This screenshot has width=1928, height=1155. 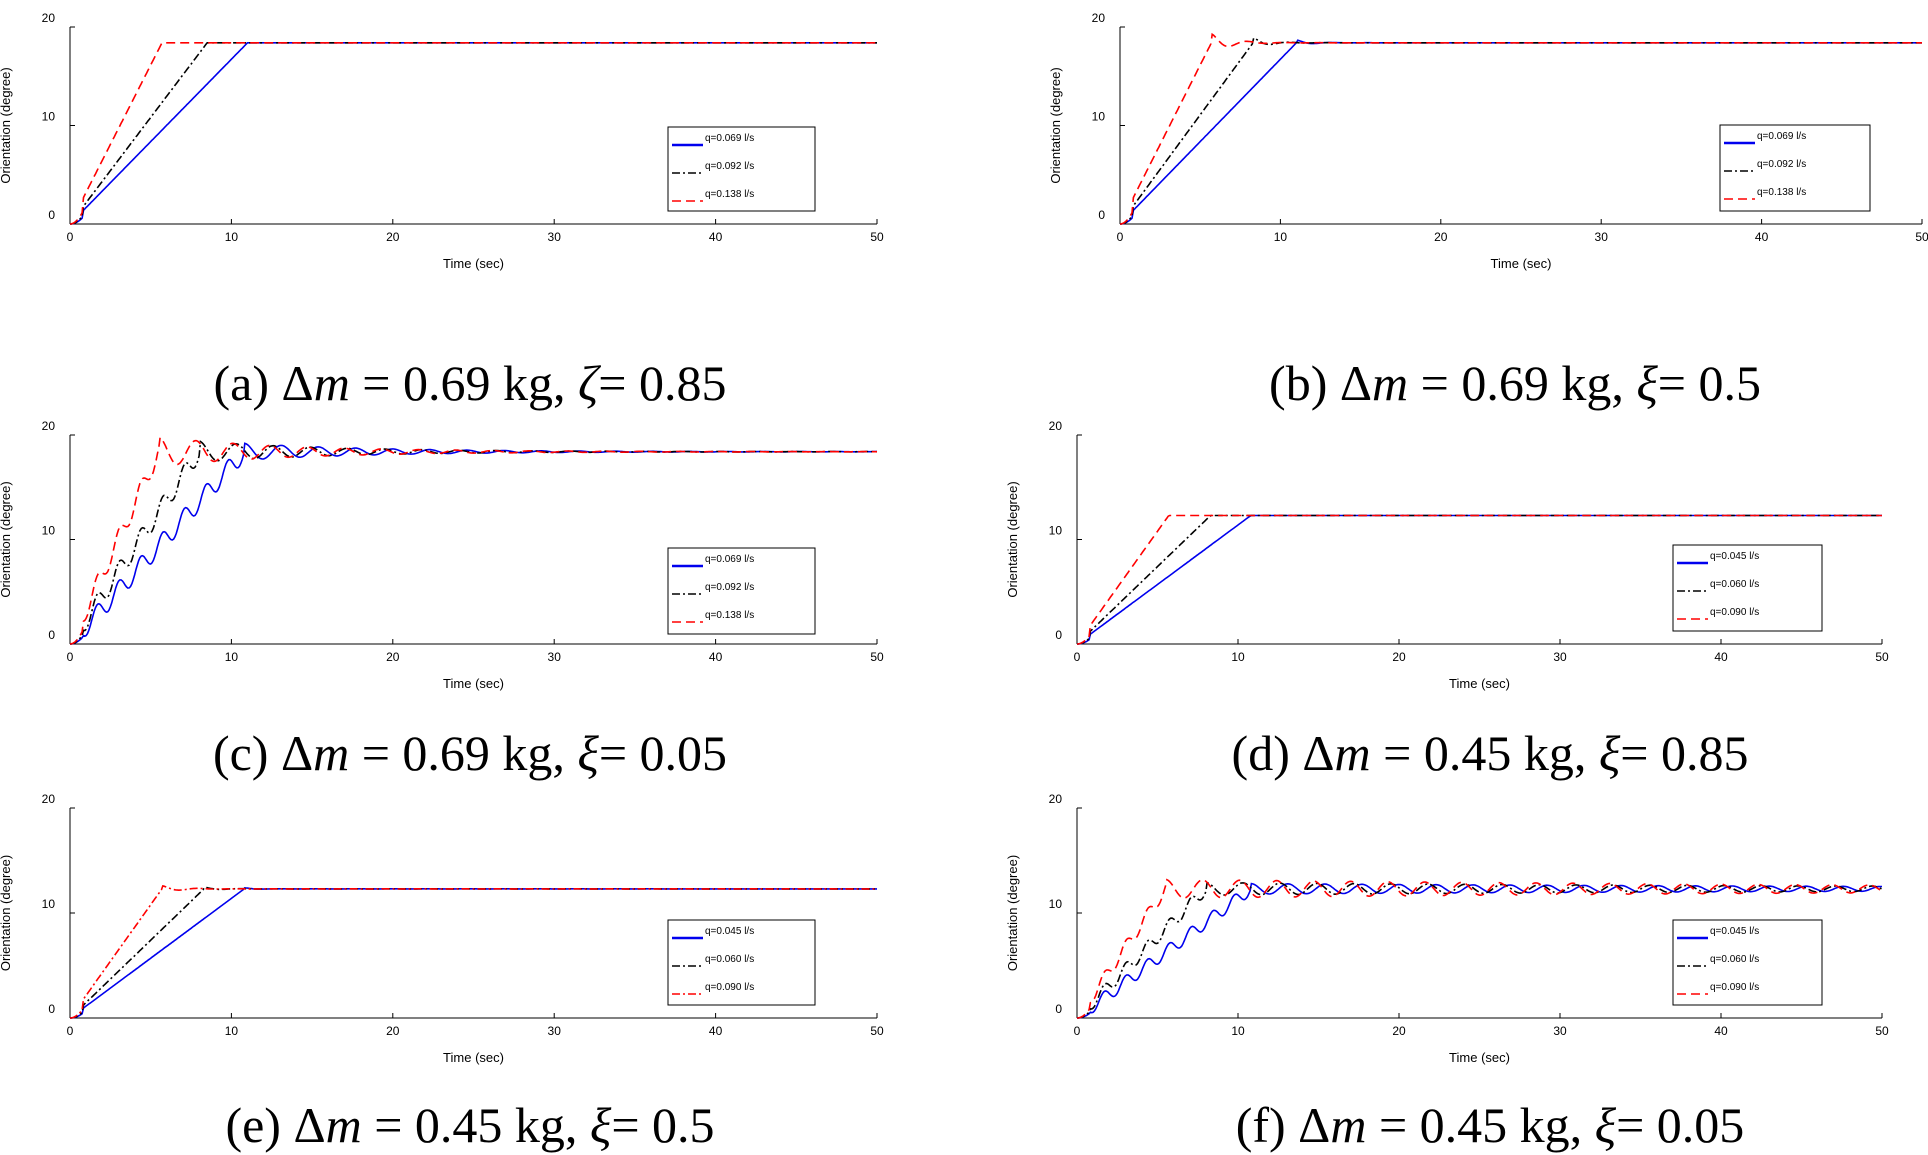 What do you see at coordinates (1490, 753) in the screenshot?
I see `panel-caption: (d) Δm = 0.45 kg, ξ= 0.85` at bounding box center [1490, 753].